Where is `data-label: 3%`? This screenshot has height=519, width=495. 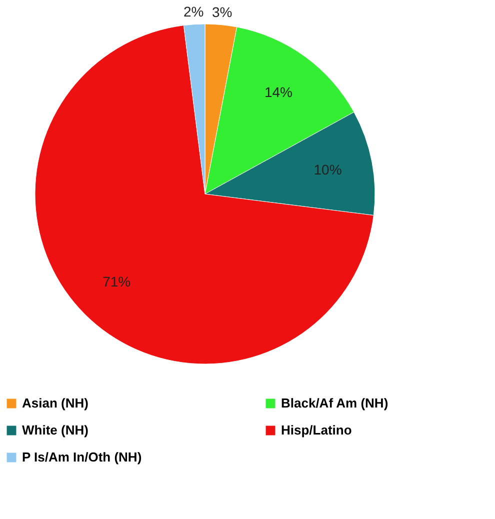 data-label: 3% is located at coordinates (222, 12).